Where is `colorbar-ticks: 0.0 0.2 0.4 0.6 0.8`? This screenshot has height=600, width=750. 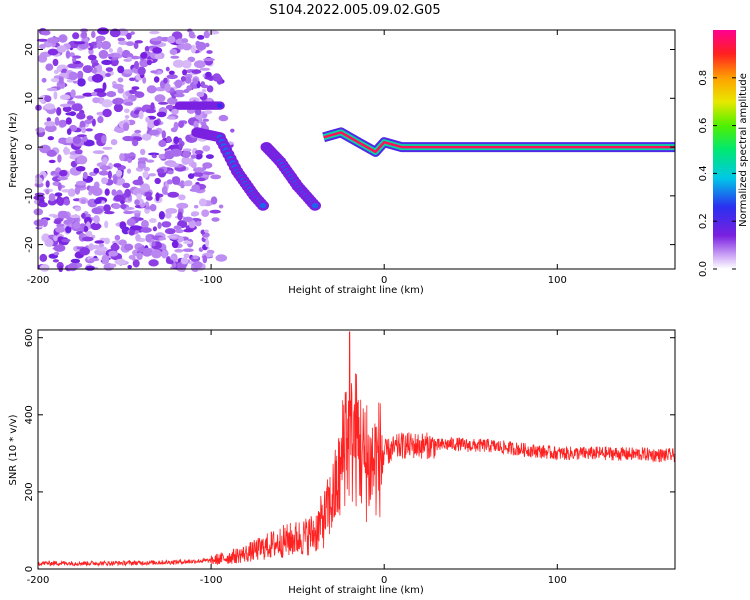 colorbar-ticks: 0.0 0.2 0.4 0.6 0.8 is located at coordinates (717, 173).